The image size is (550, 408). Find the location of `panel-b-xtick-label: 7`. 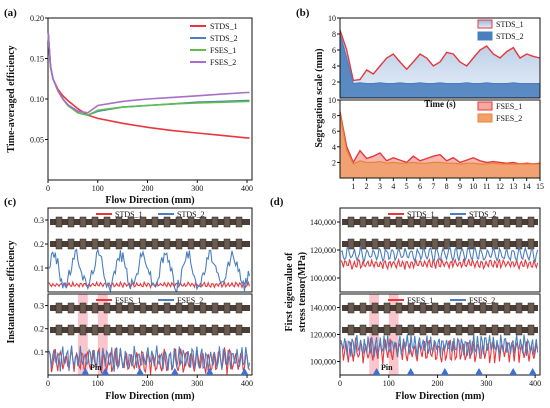

panel-b-xtick-label: 7 is located at coordinates (433, 186).